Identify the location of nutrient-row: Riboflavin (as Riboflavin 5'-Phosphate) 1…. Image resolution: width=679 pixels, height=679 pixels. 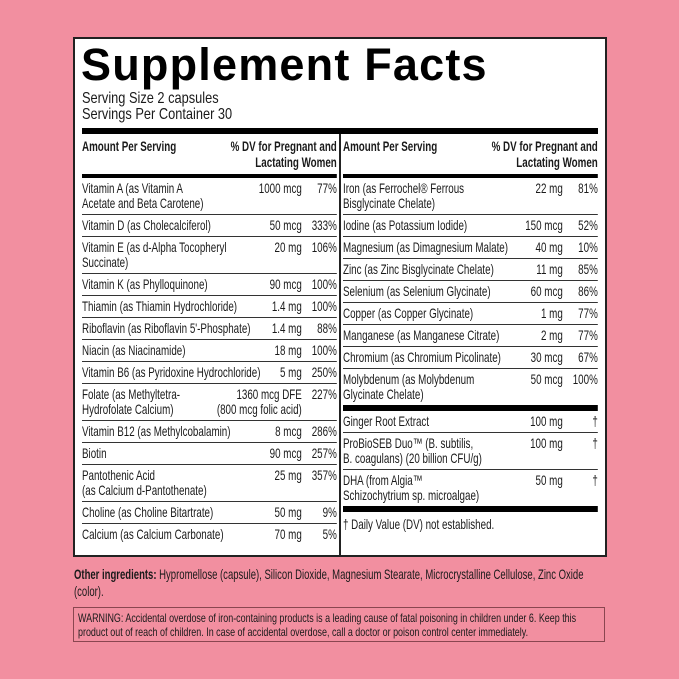
(209, 329).